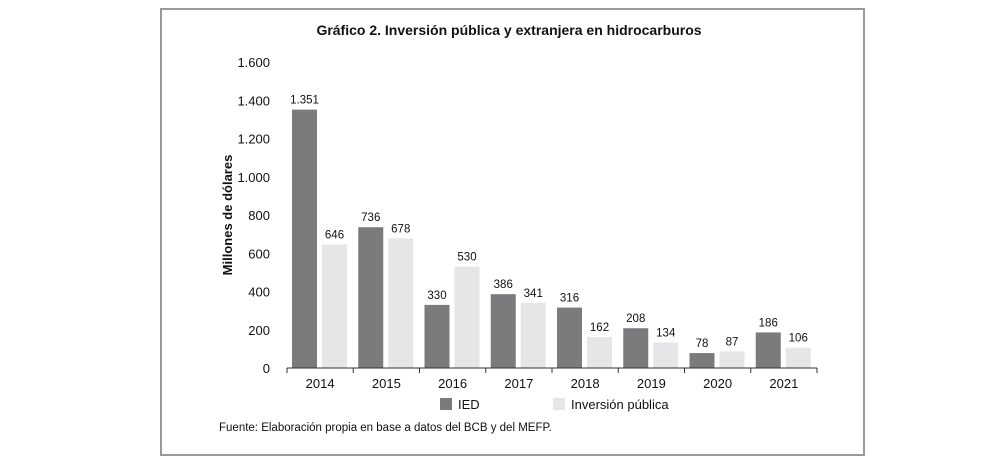 The image size is (1000, 465). I want to click on x-tick-label: 2021, so click(783, 383).